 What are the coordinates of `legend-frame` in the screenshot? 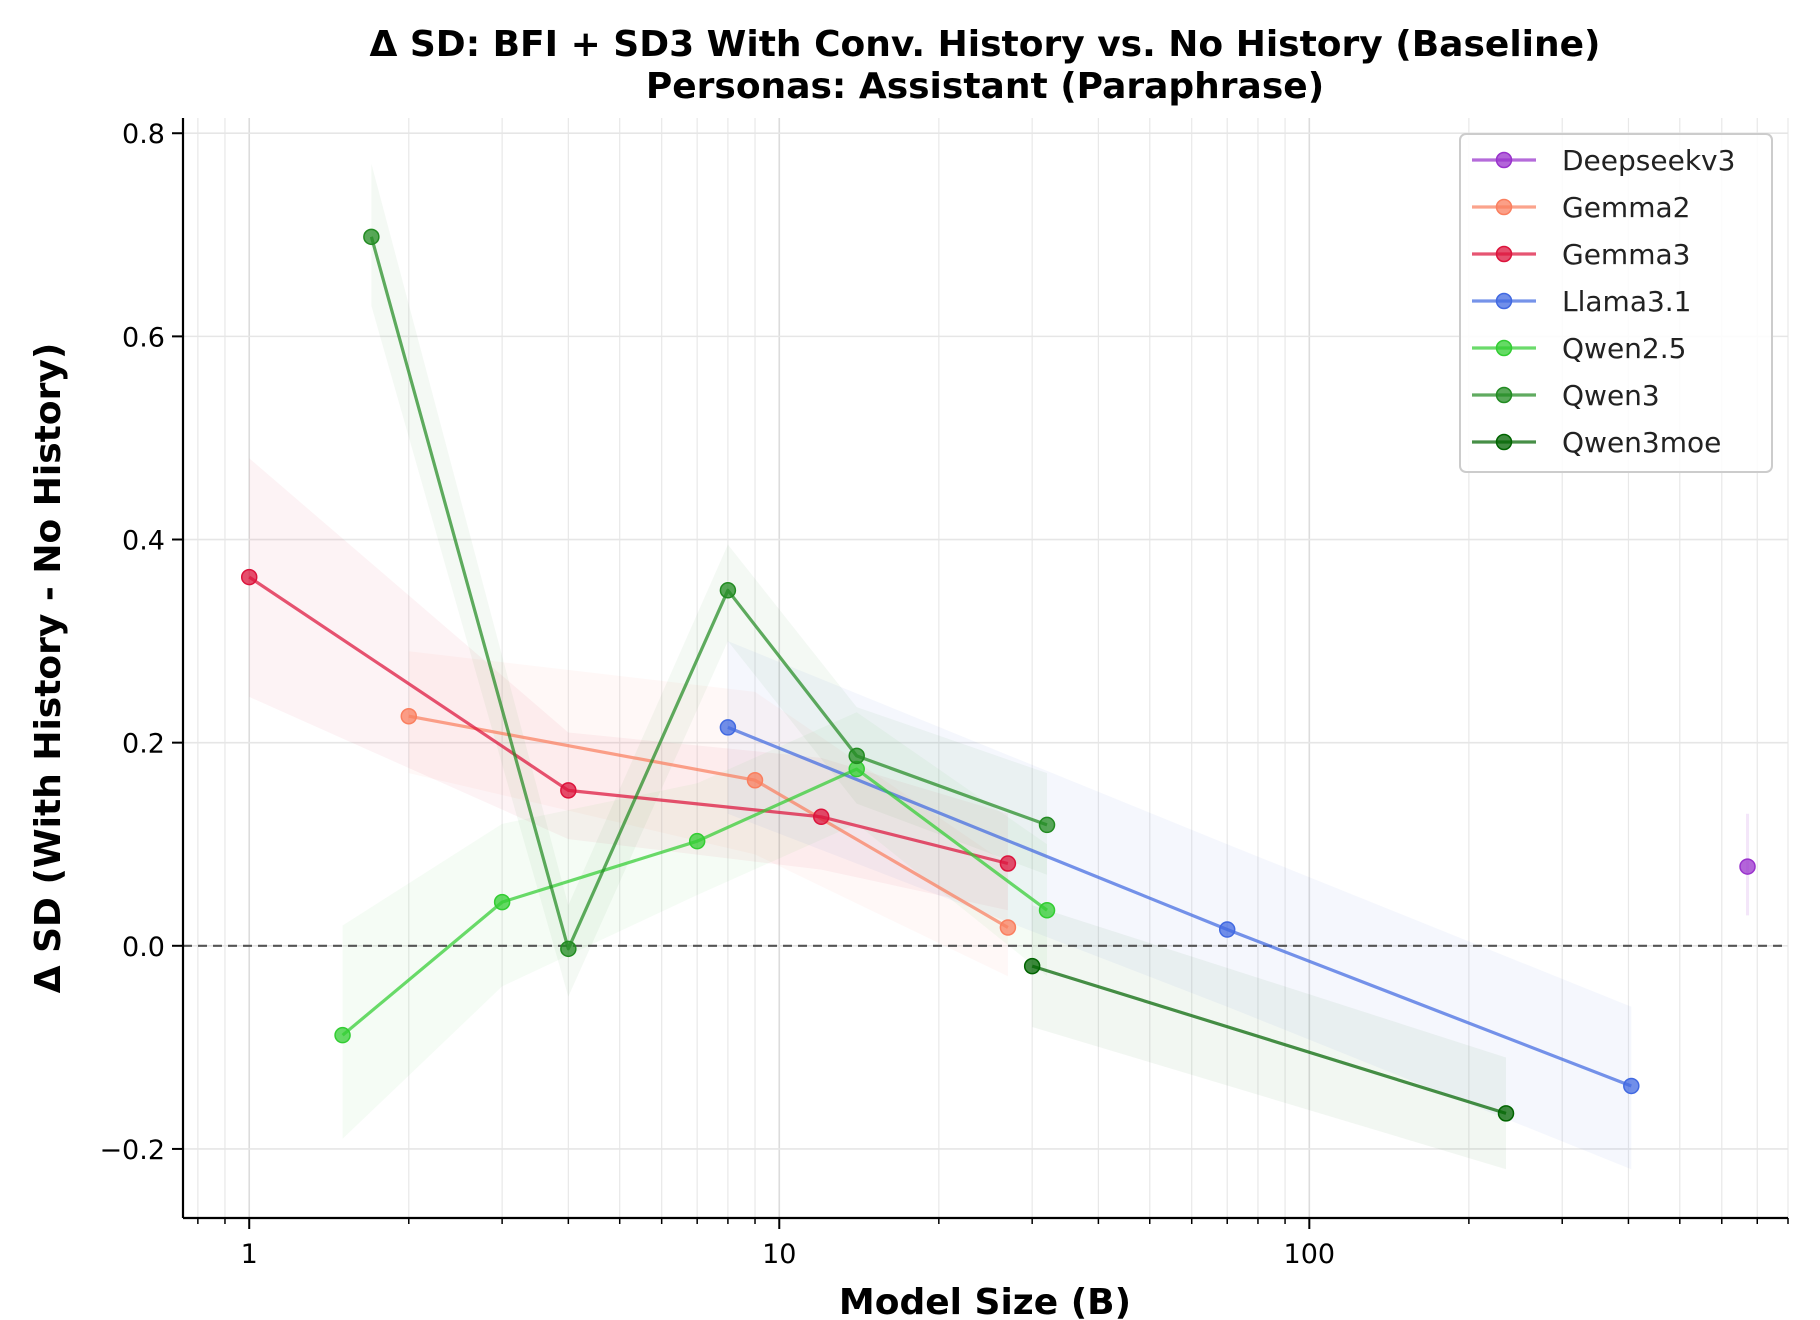 It's located at (1616, 303).